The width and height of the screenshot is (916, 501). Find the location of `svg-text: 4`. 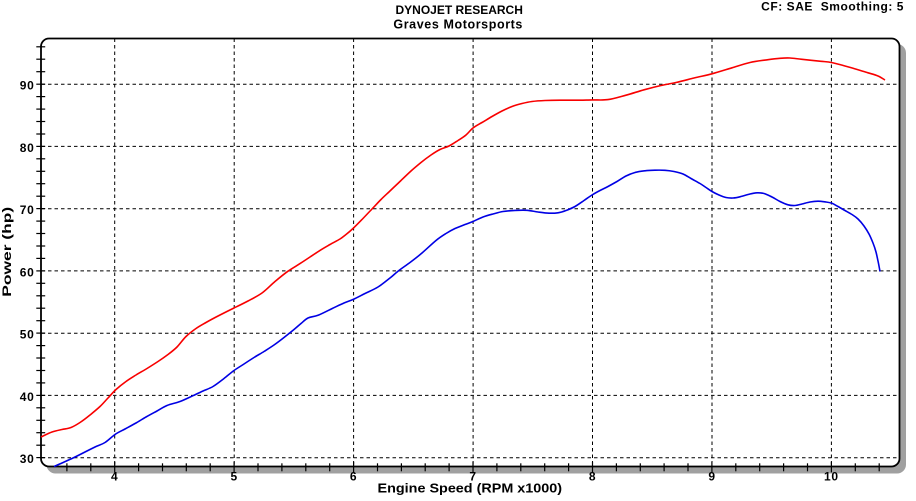

svg-text: 4 is located at coordinates (114, 477).